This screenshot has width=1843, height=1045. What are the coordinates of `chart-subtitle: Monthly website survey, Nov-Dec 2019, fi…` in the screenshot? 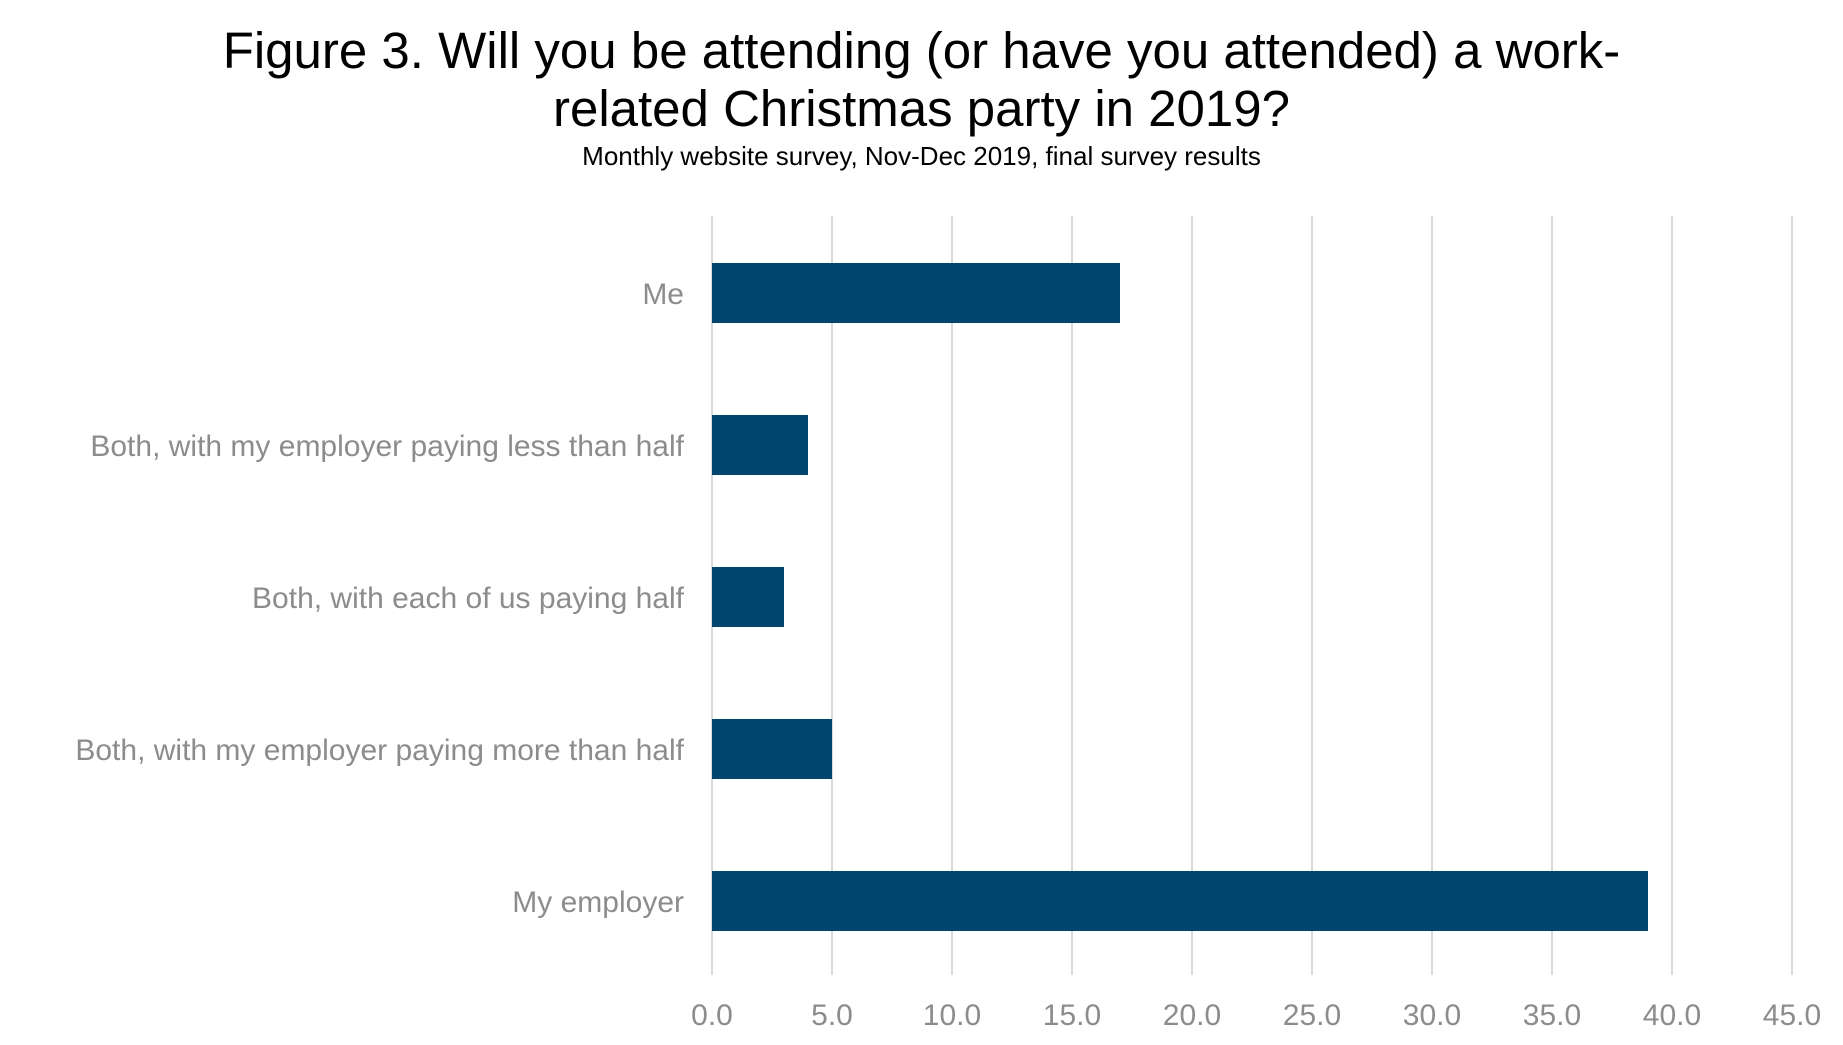 It's located at (921, 156).